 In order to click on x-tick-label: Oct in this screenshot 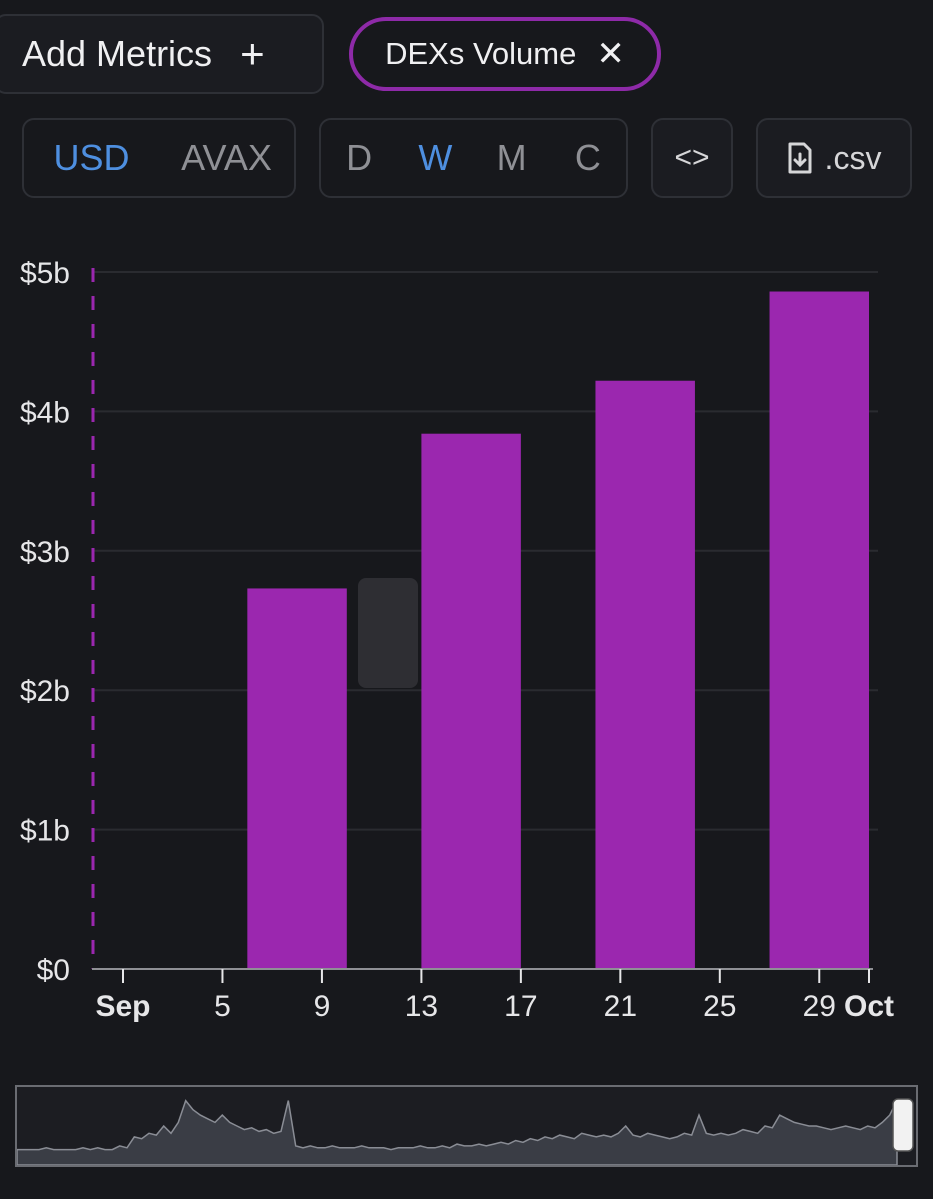, I will do `click(869, 1006)`.